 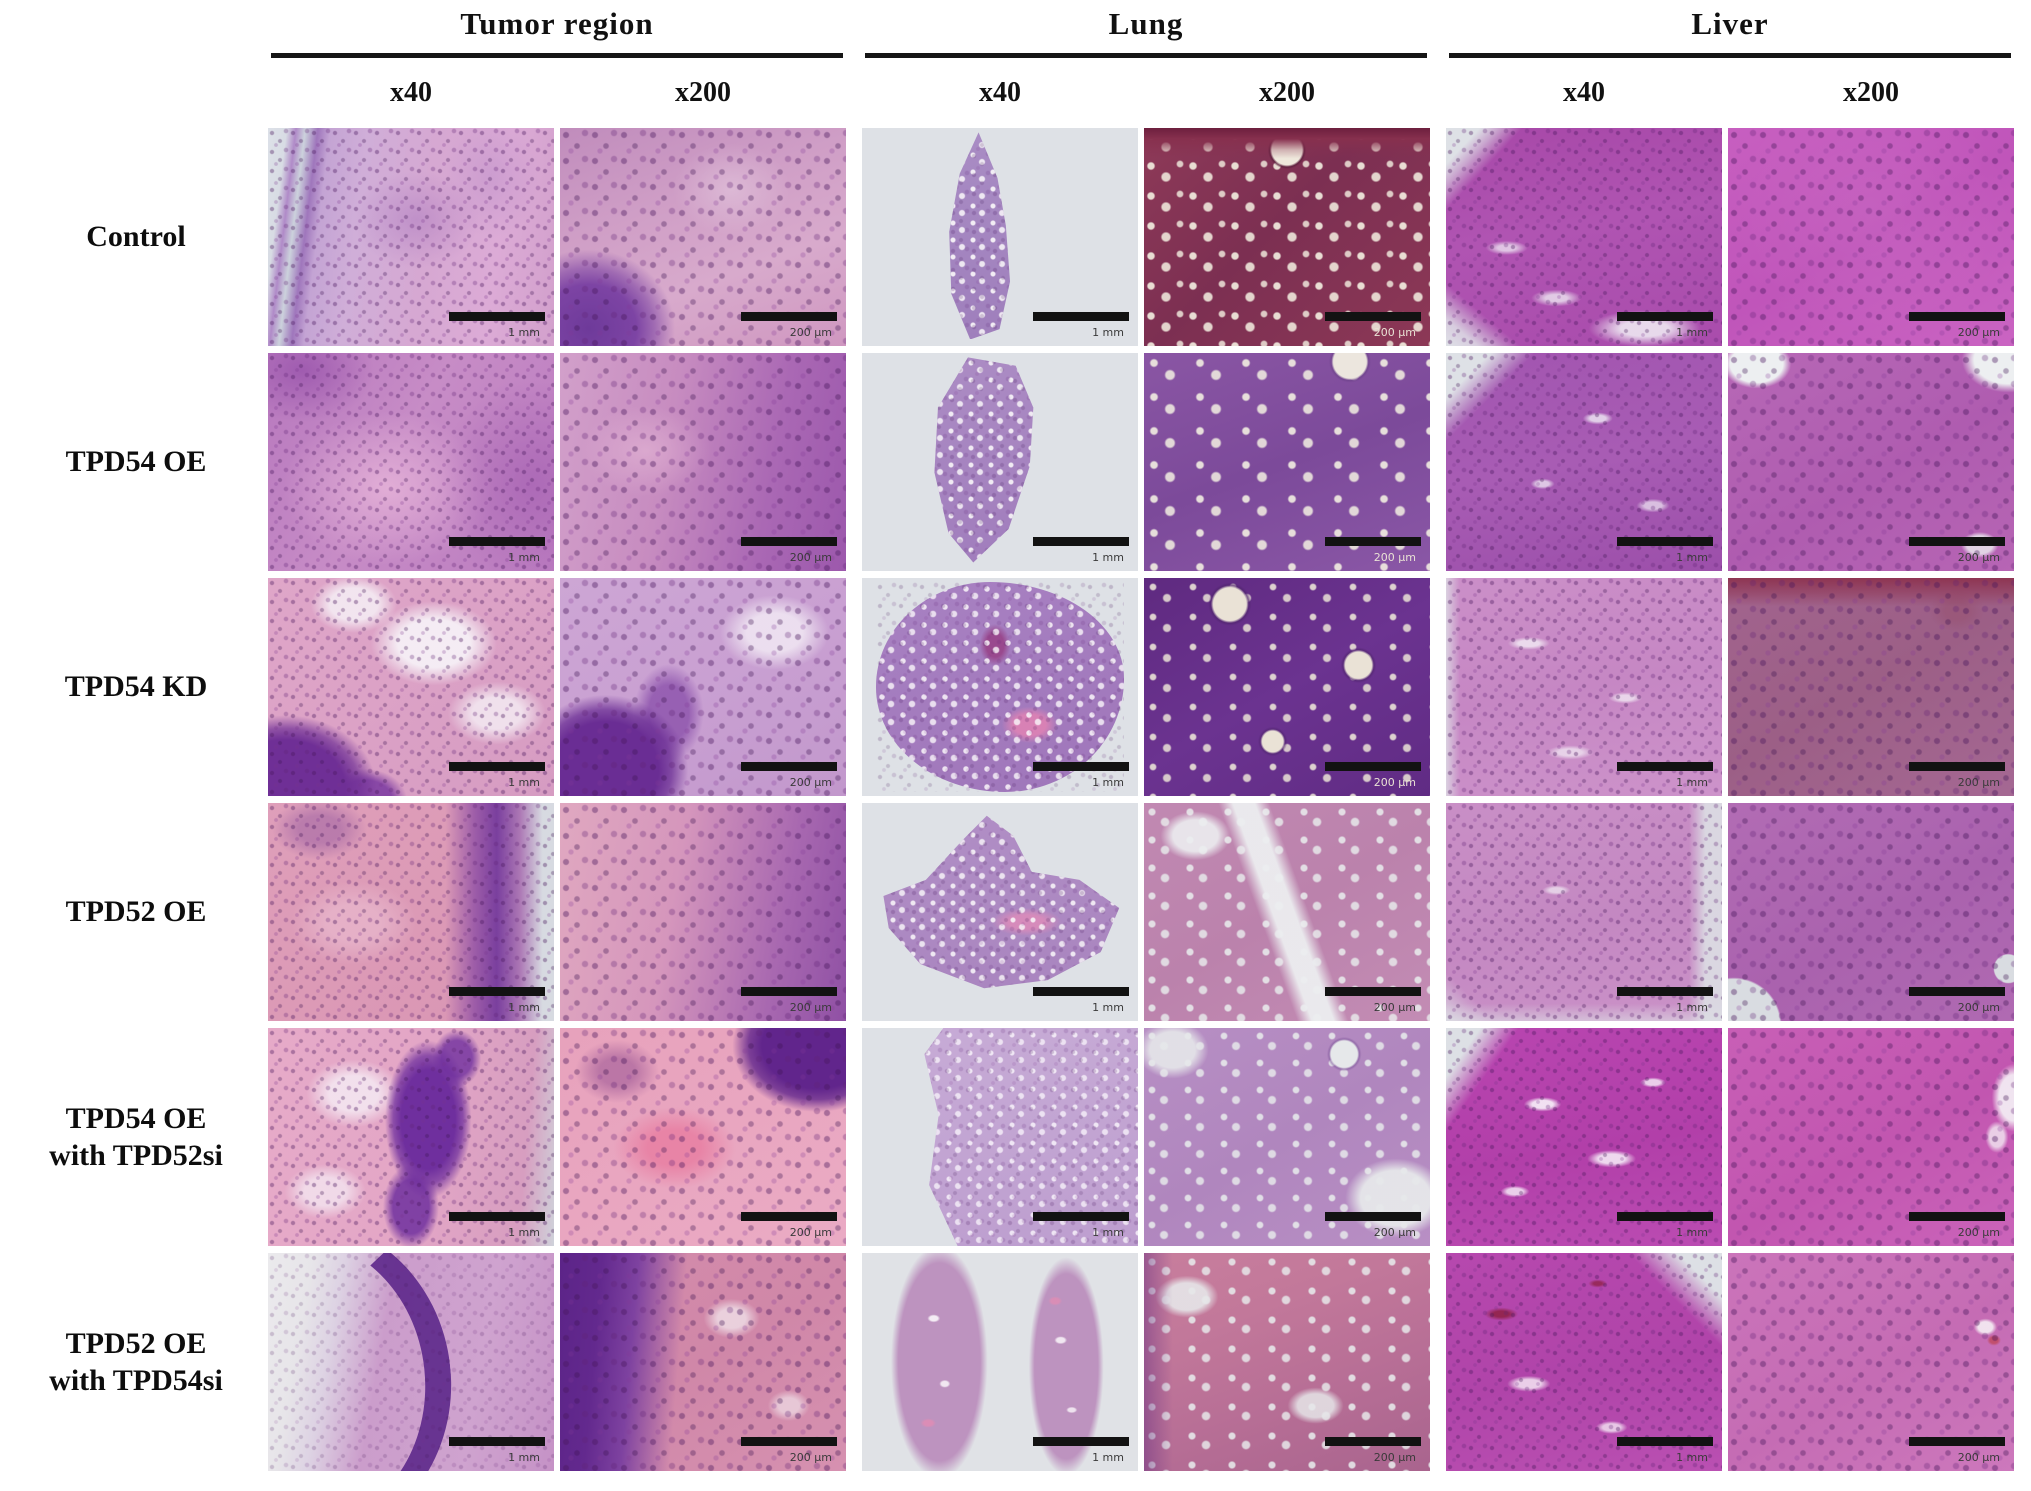 I want to click on micrograph-tpd54-oe-tpd52si-lung-x200: 200 μm, so click(x=1287, y=1137).